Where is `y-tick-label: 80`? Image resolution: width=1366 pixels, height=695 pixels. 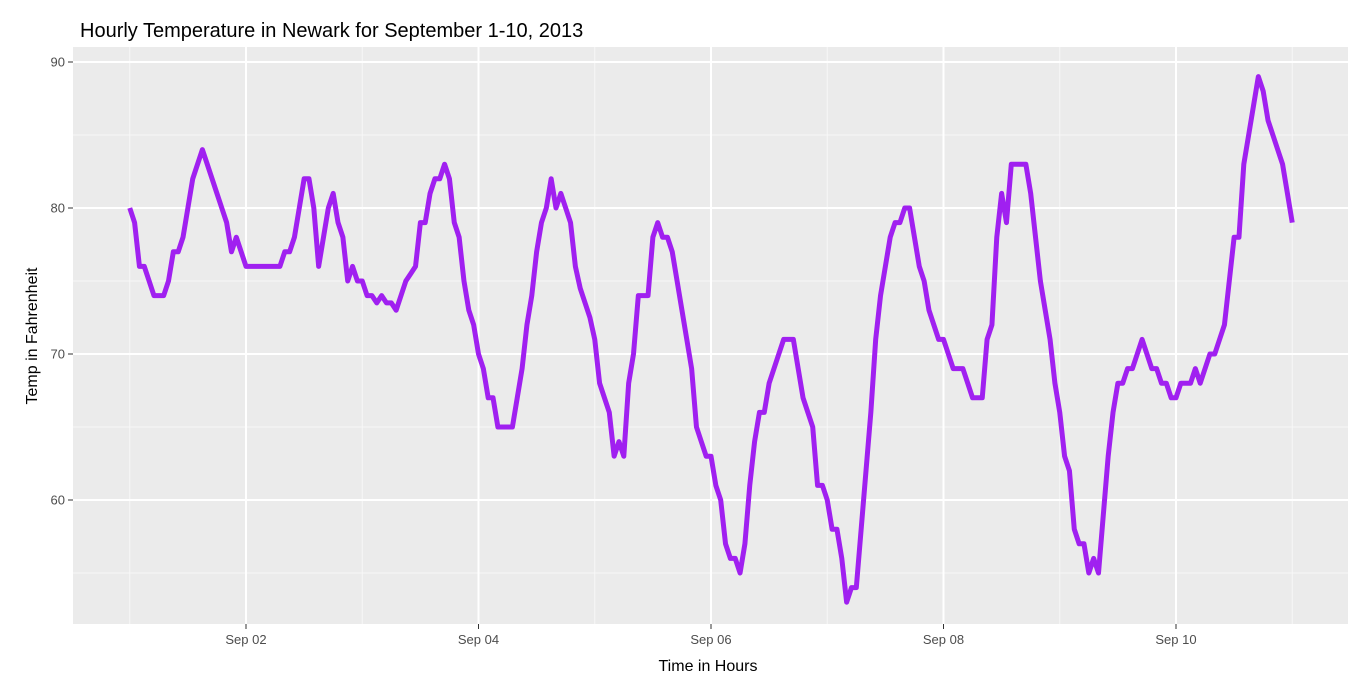
y-tick-label: 80 is located at coordinates (58, 208).